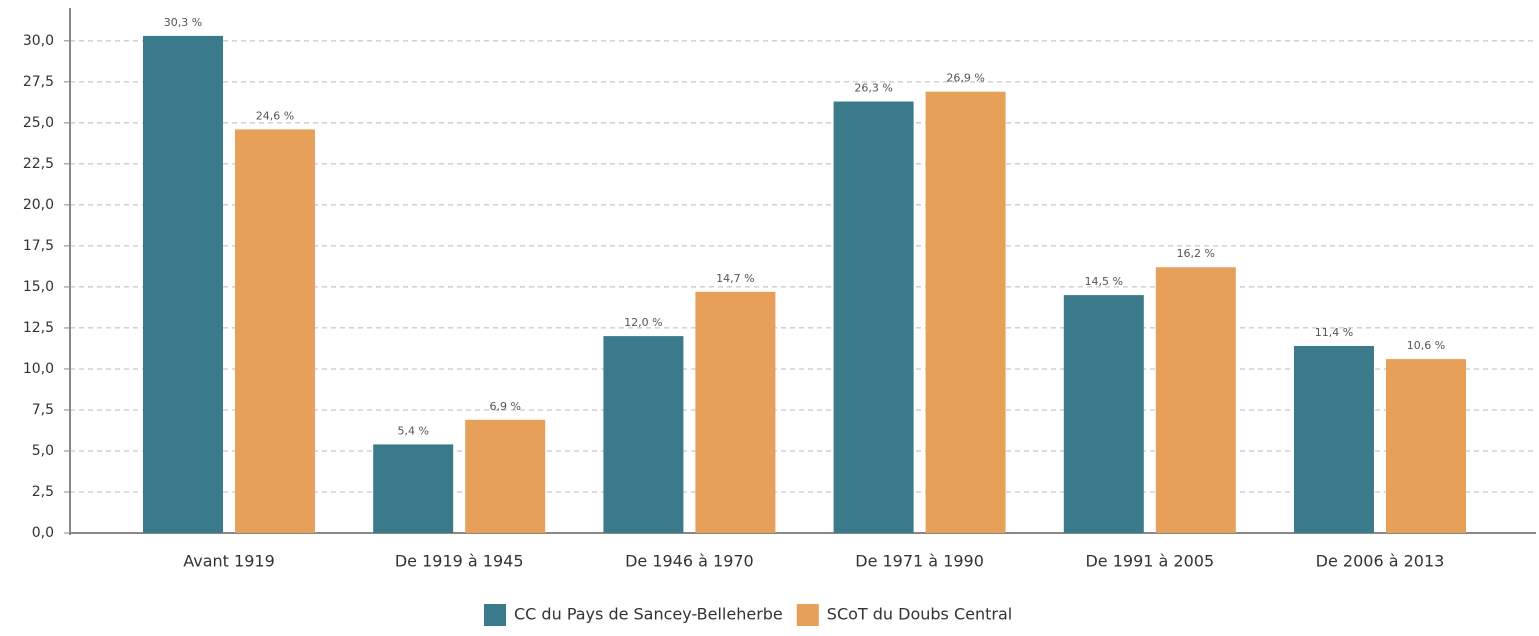 The width and height of the screenshot is (1539, 636). I want to click on y-tick-label: 17,5, so click(38, 246).